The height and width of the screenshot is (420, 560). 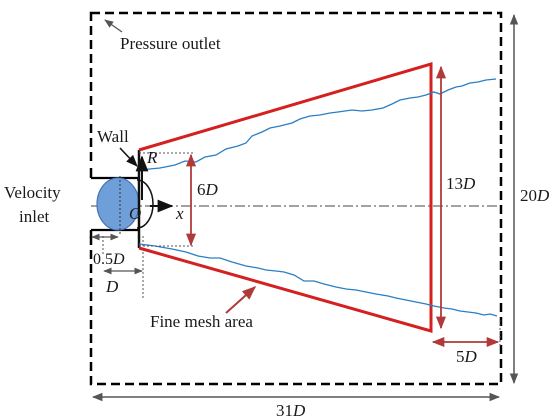 I want to click on pressure-outlet-label: Pressure outlet, so click(x=170, y=43).